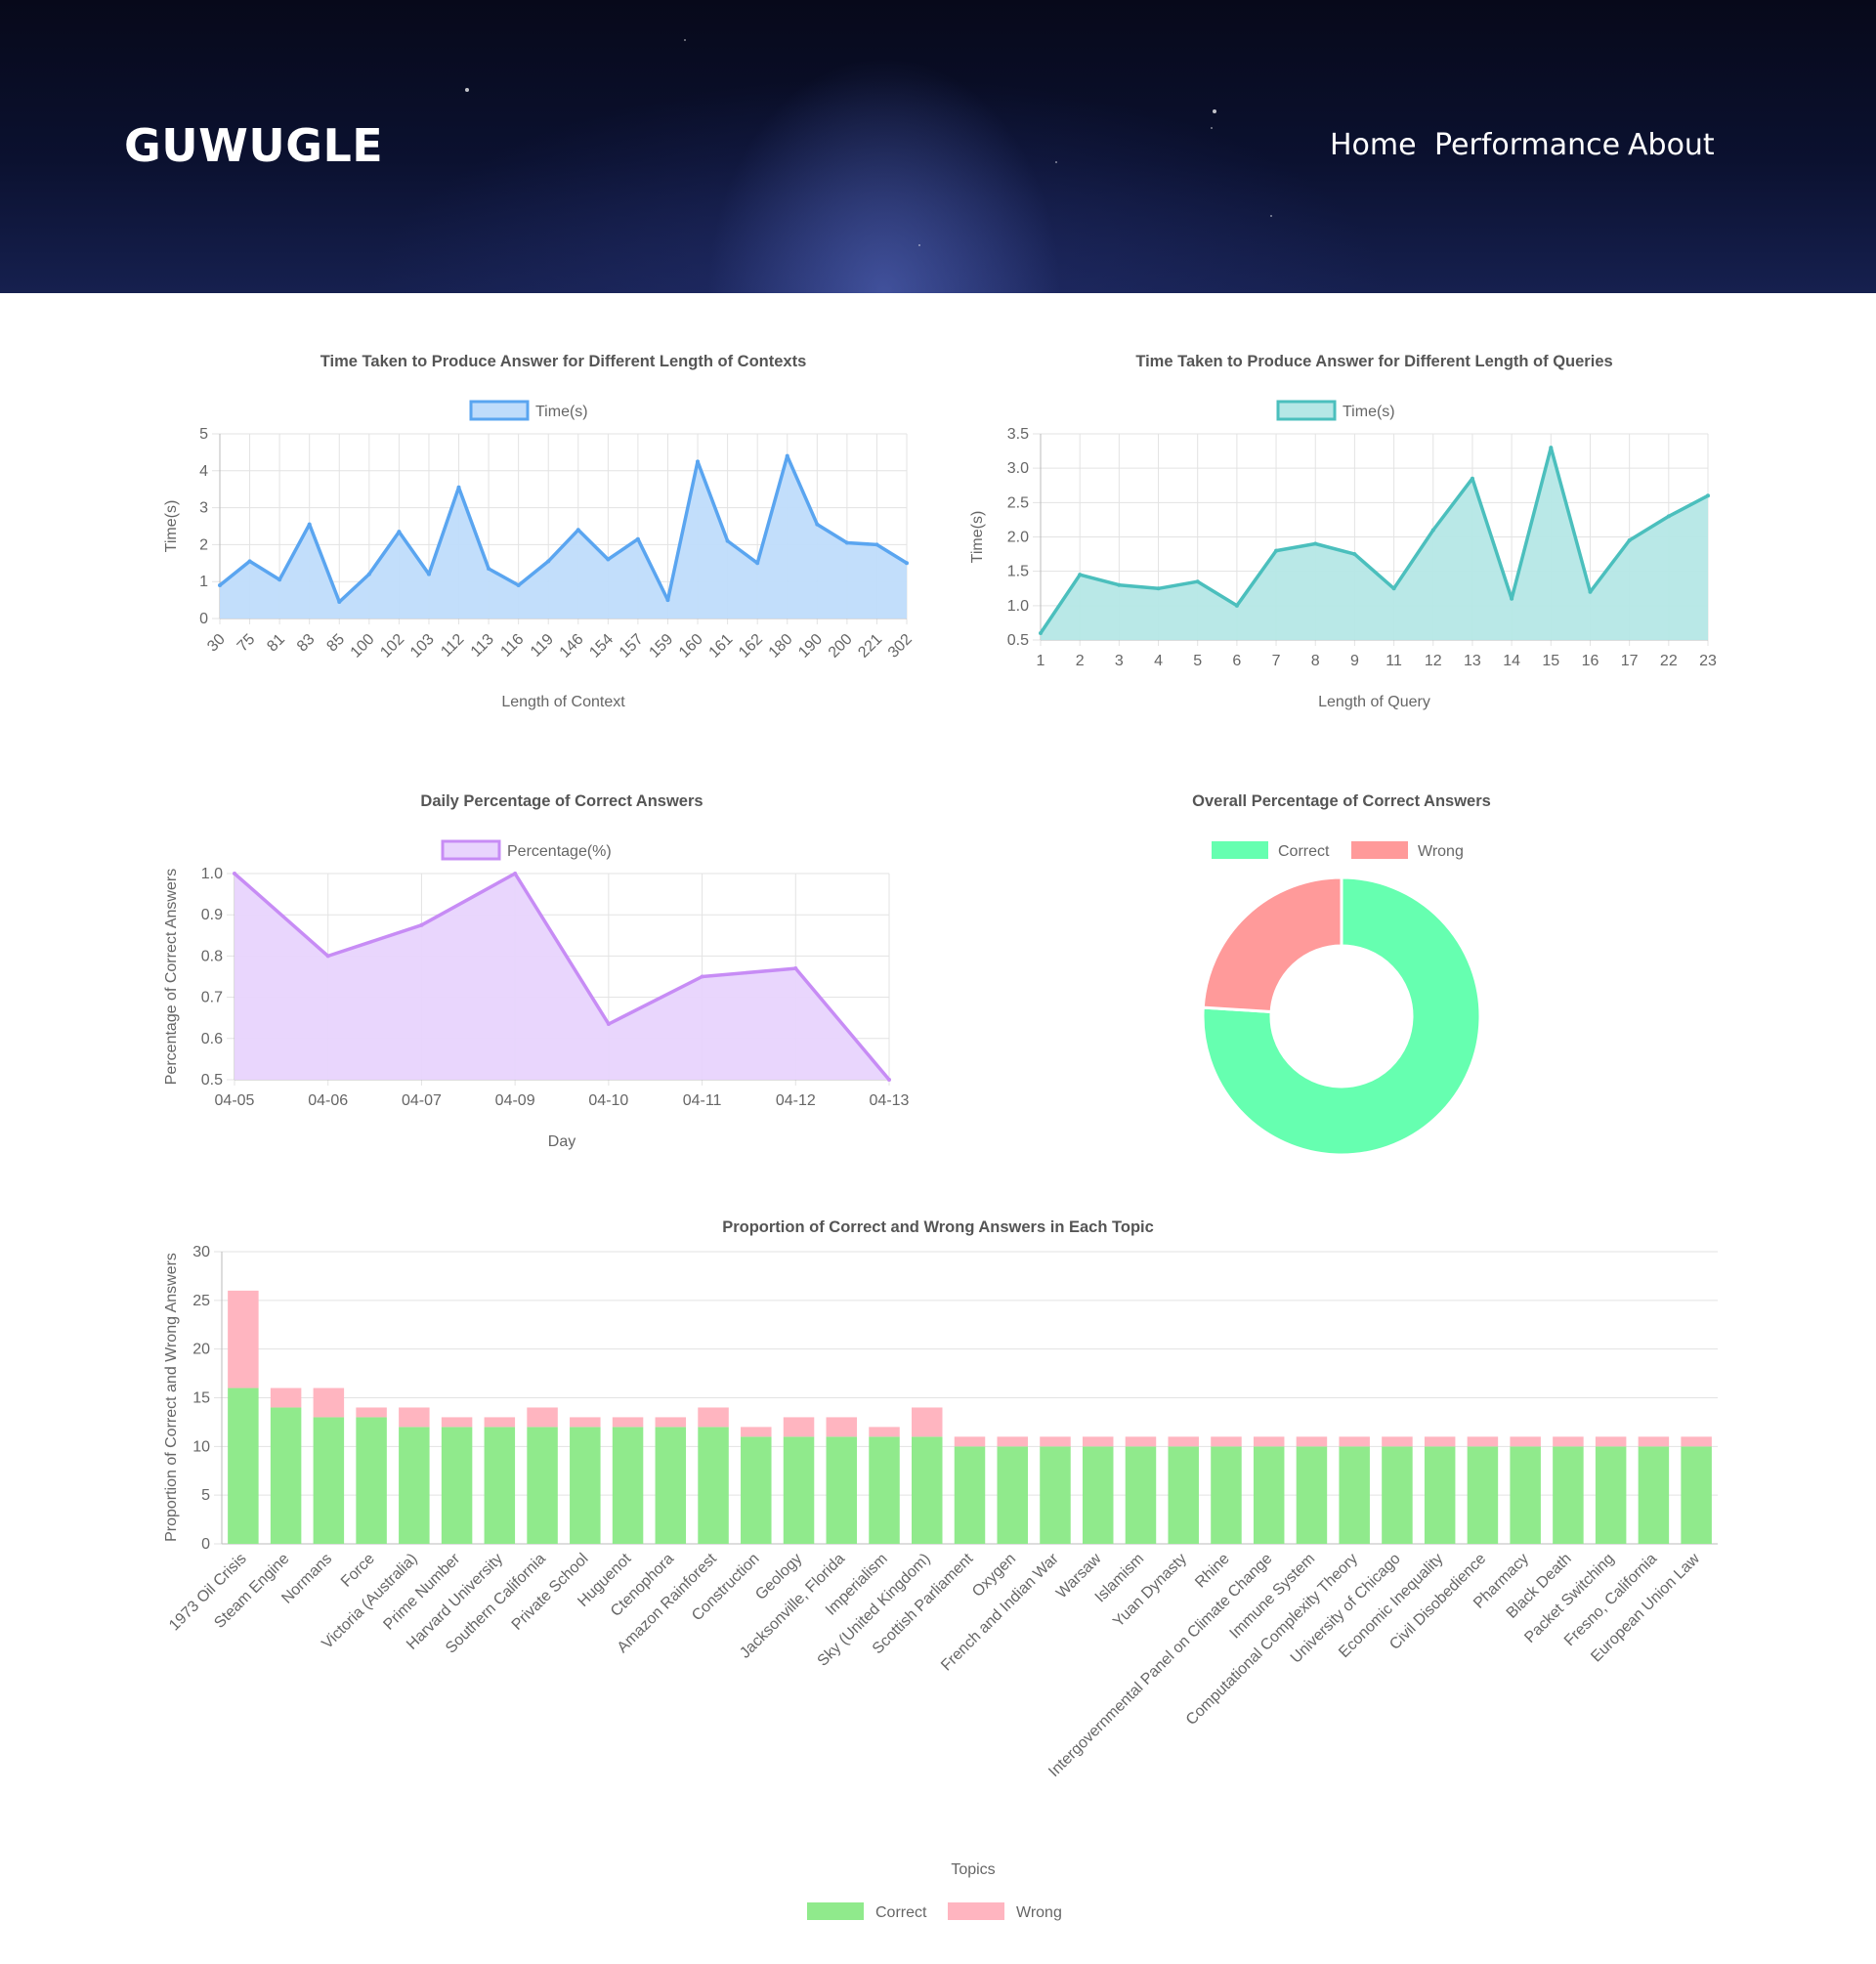 The height and width of the screenshot is (1964, 1876). I want to click on y-tick-label: 1.5, so click(1018, 572).